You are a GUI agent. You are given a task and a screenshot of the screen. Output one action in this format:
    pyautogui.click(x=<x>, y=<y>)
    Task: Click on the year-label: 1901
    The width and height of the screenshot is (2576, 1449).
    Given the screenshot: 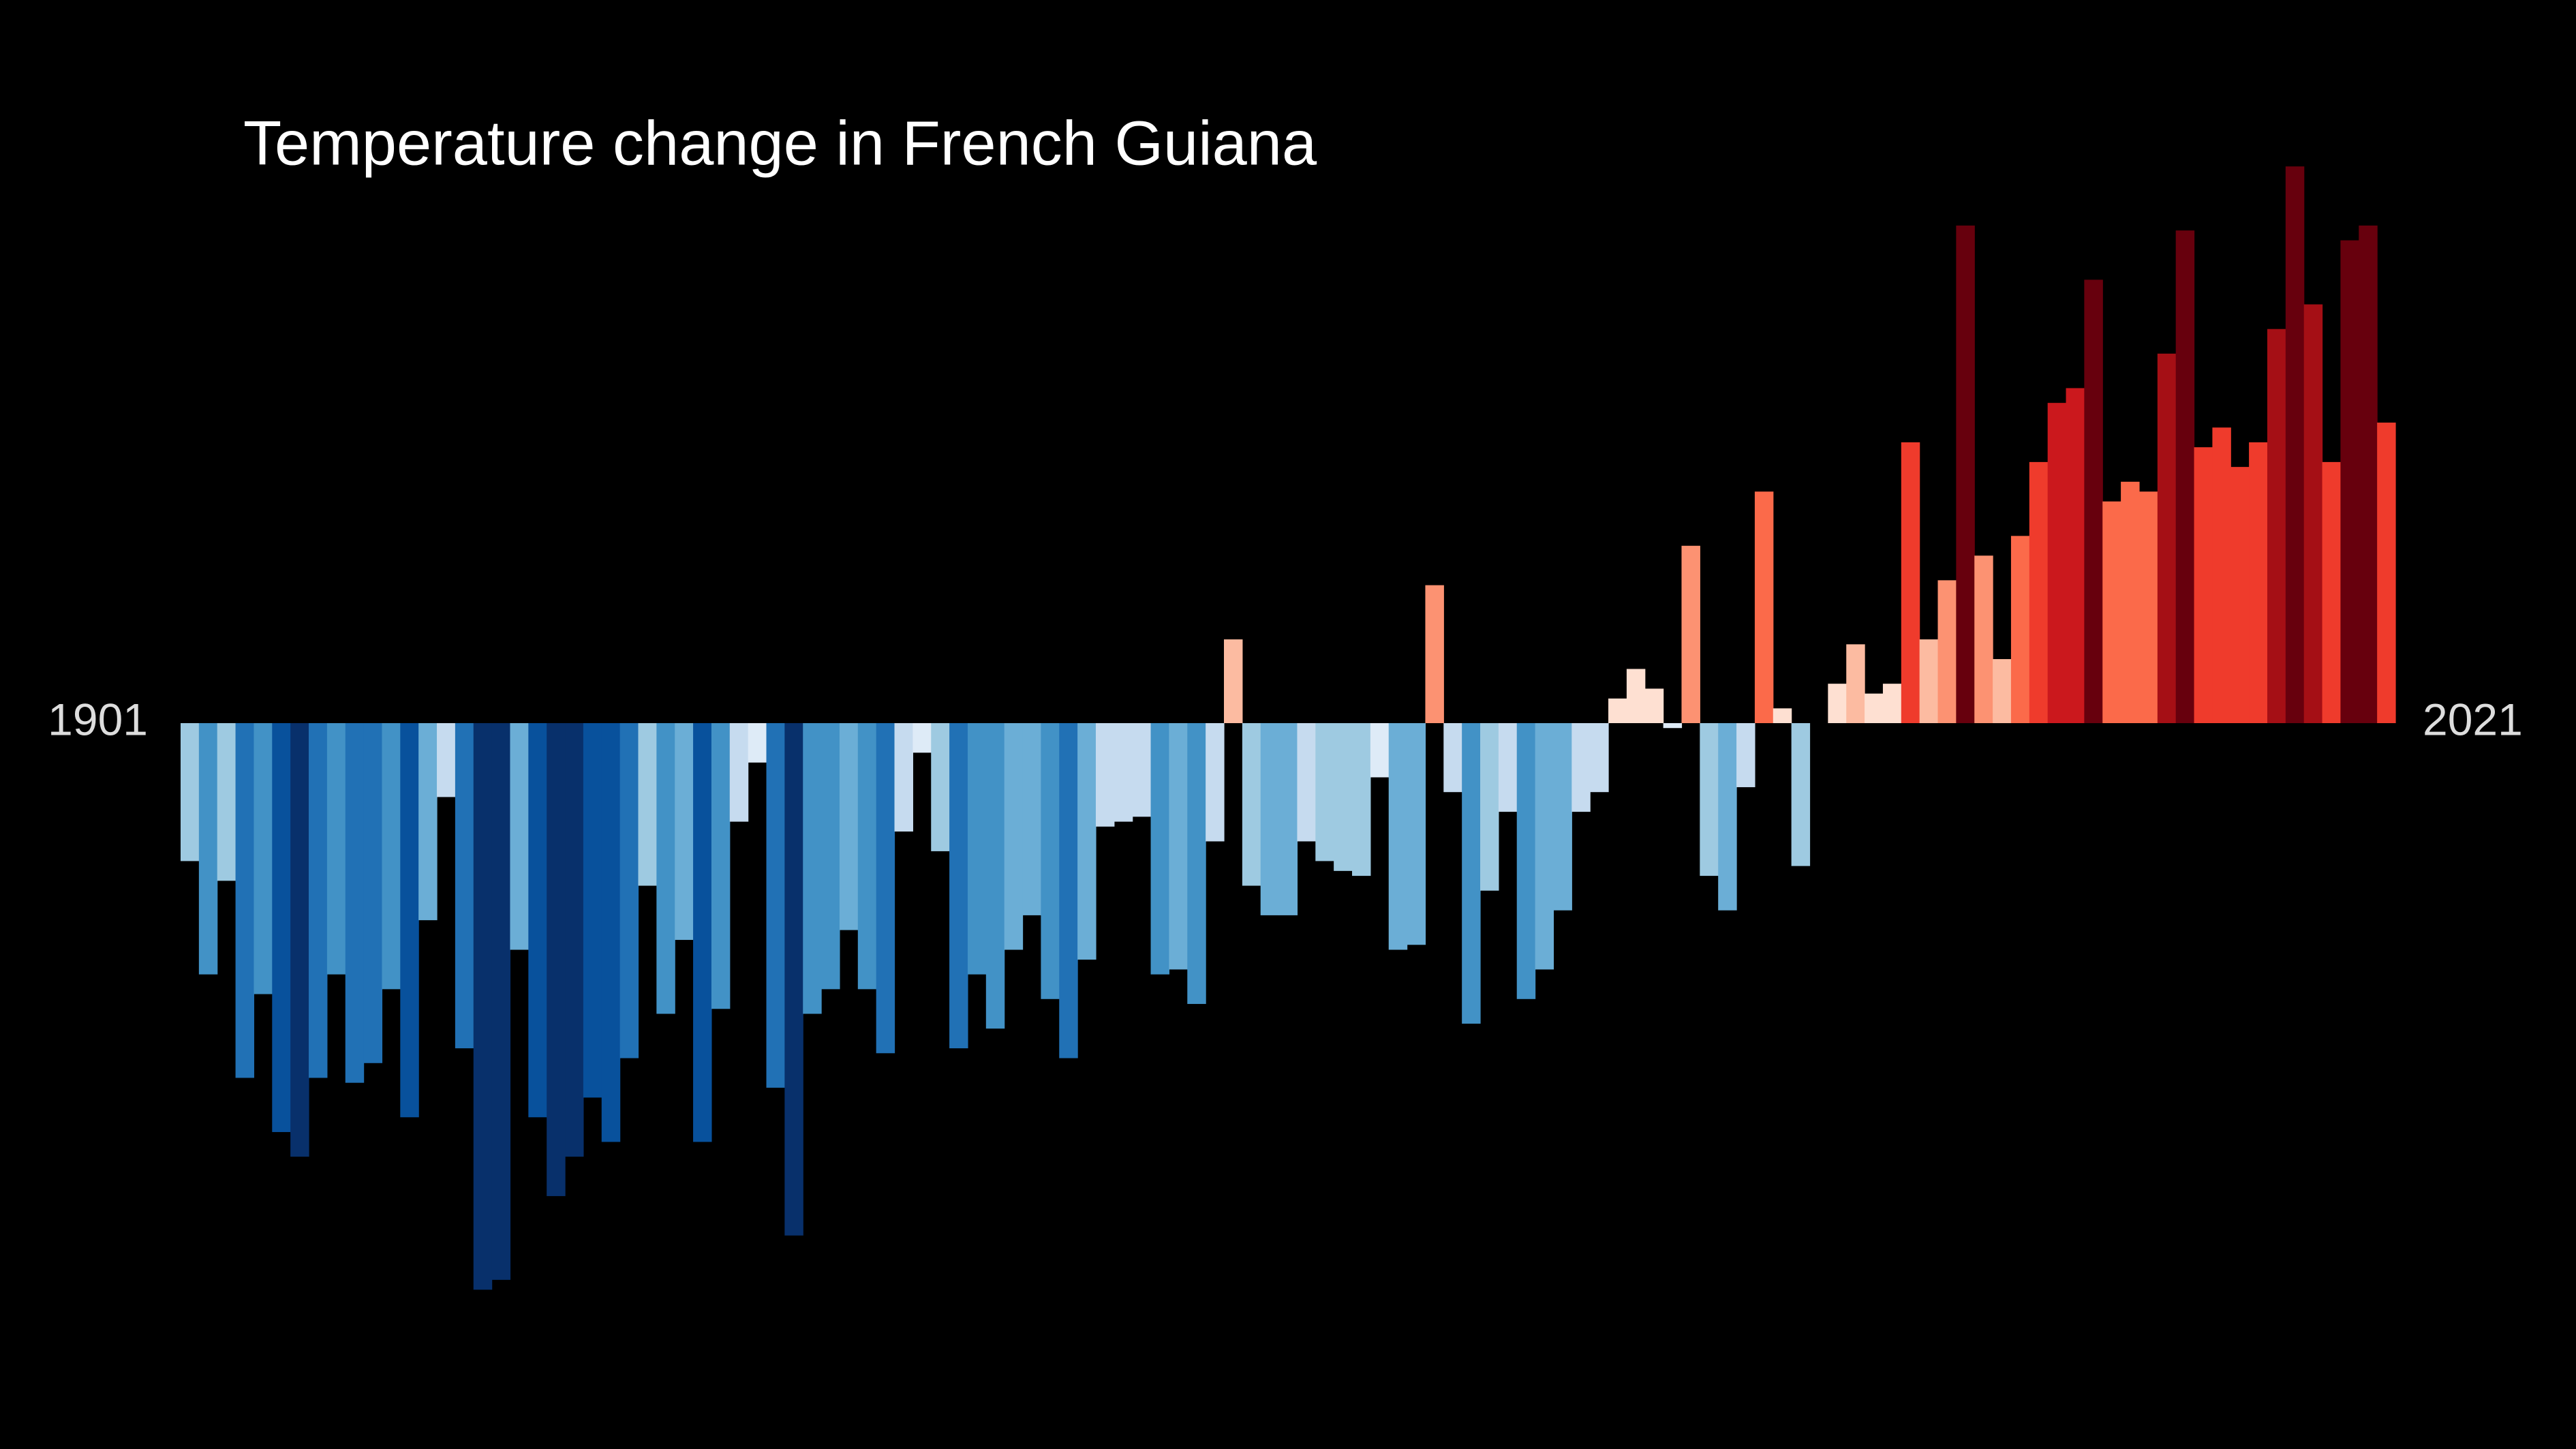 What is the action you would take?
    pyautogui.click(x=98, y=719)
    